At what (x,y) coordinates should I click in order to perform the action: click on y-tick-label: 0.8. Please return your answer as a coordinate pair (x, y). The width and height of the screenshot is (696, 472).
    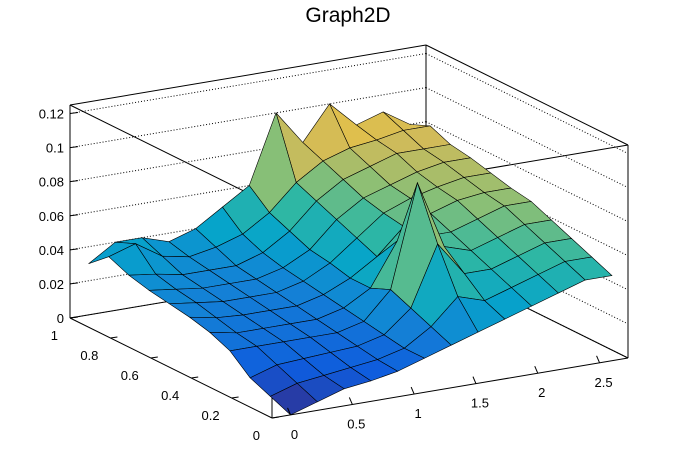
    Looking at the image, I should click on (89, 355).